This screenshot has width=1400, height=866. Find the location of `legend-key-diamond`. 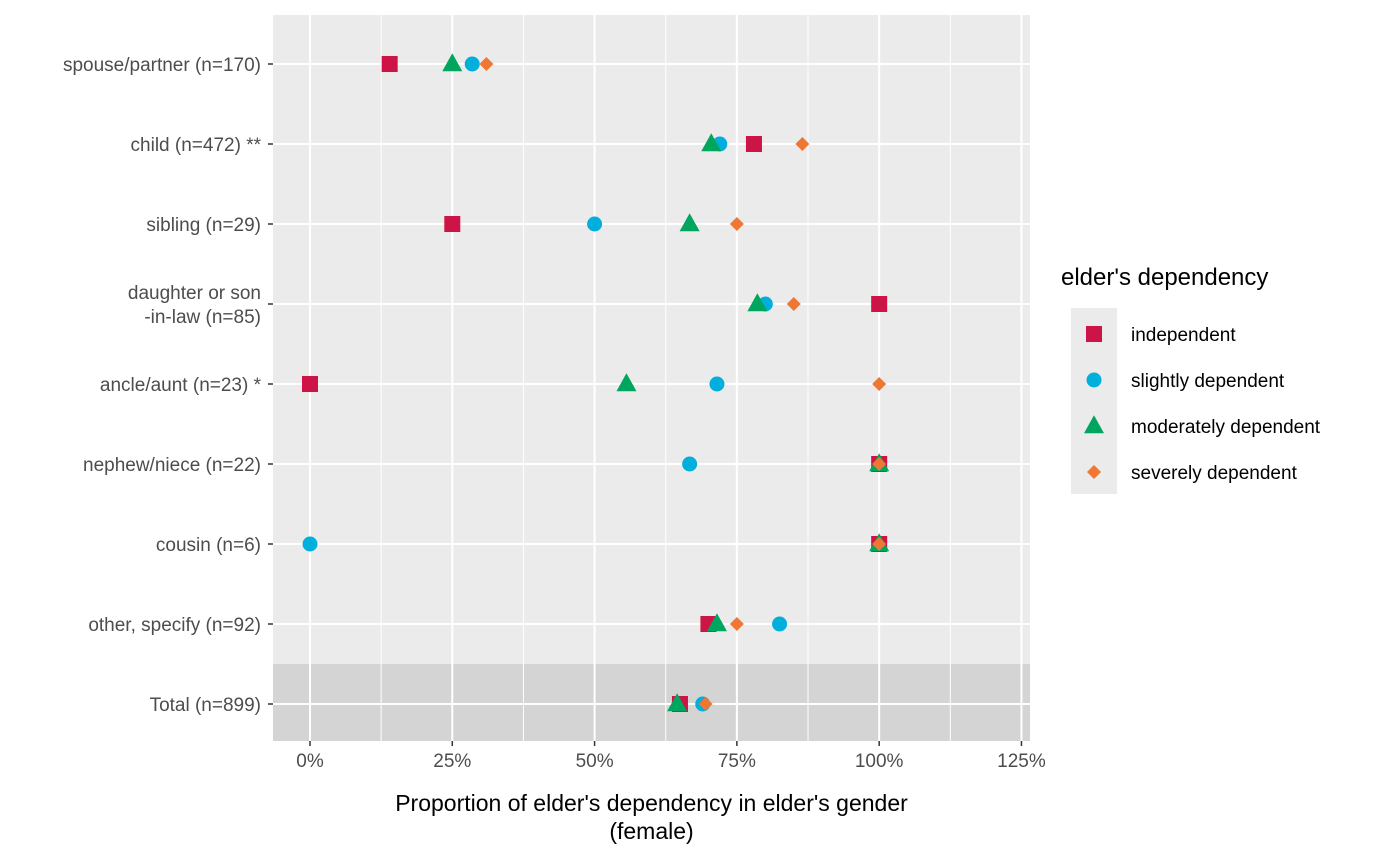

legend-key-diamond is located at coordinates (1094, 472).